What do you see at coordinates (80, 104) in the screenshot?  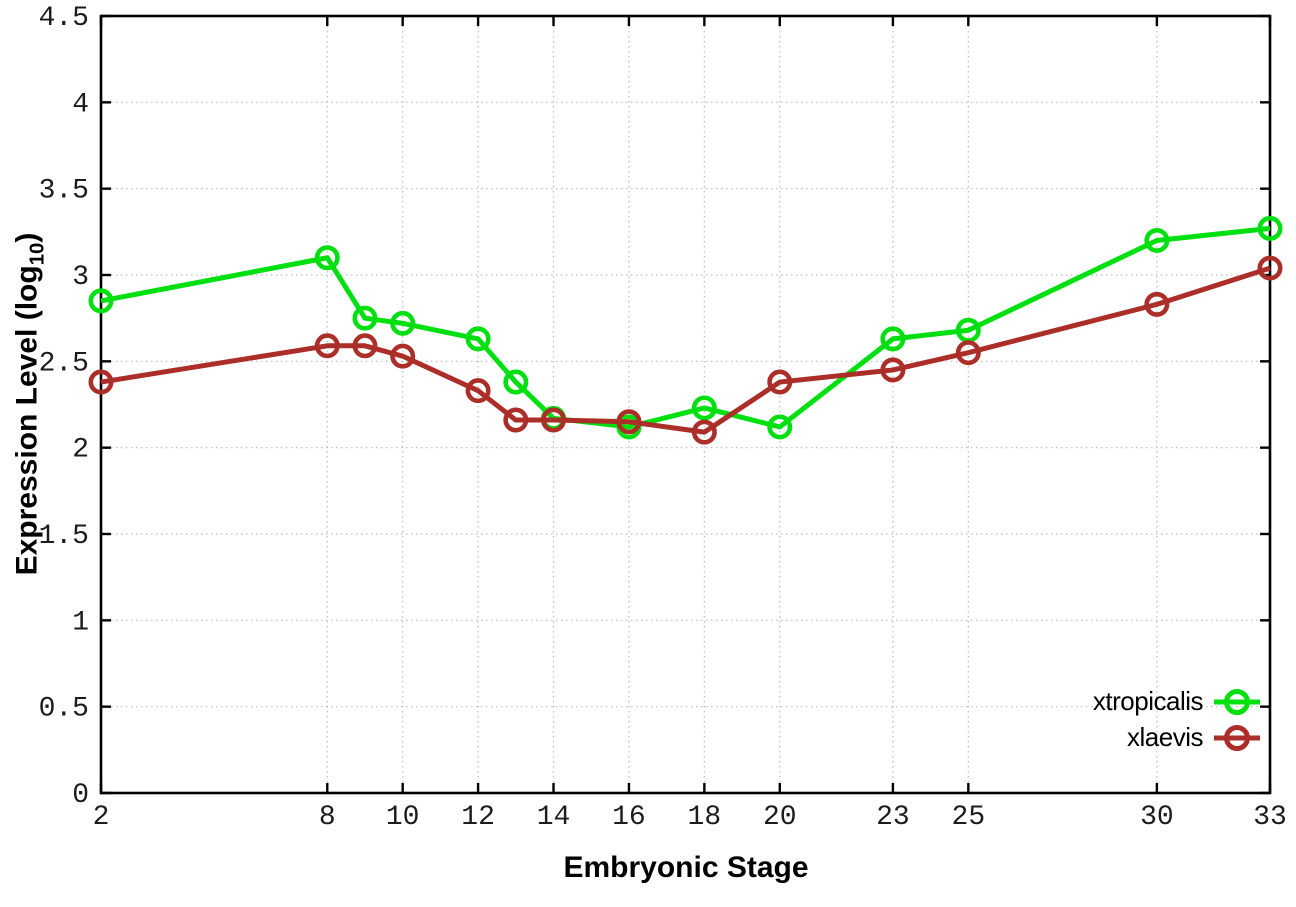 I see `y-tick-label: 4` at bounding box center [80, 104].